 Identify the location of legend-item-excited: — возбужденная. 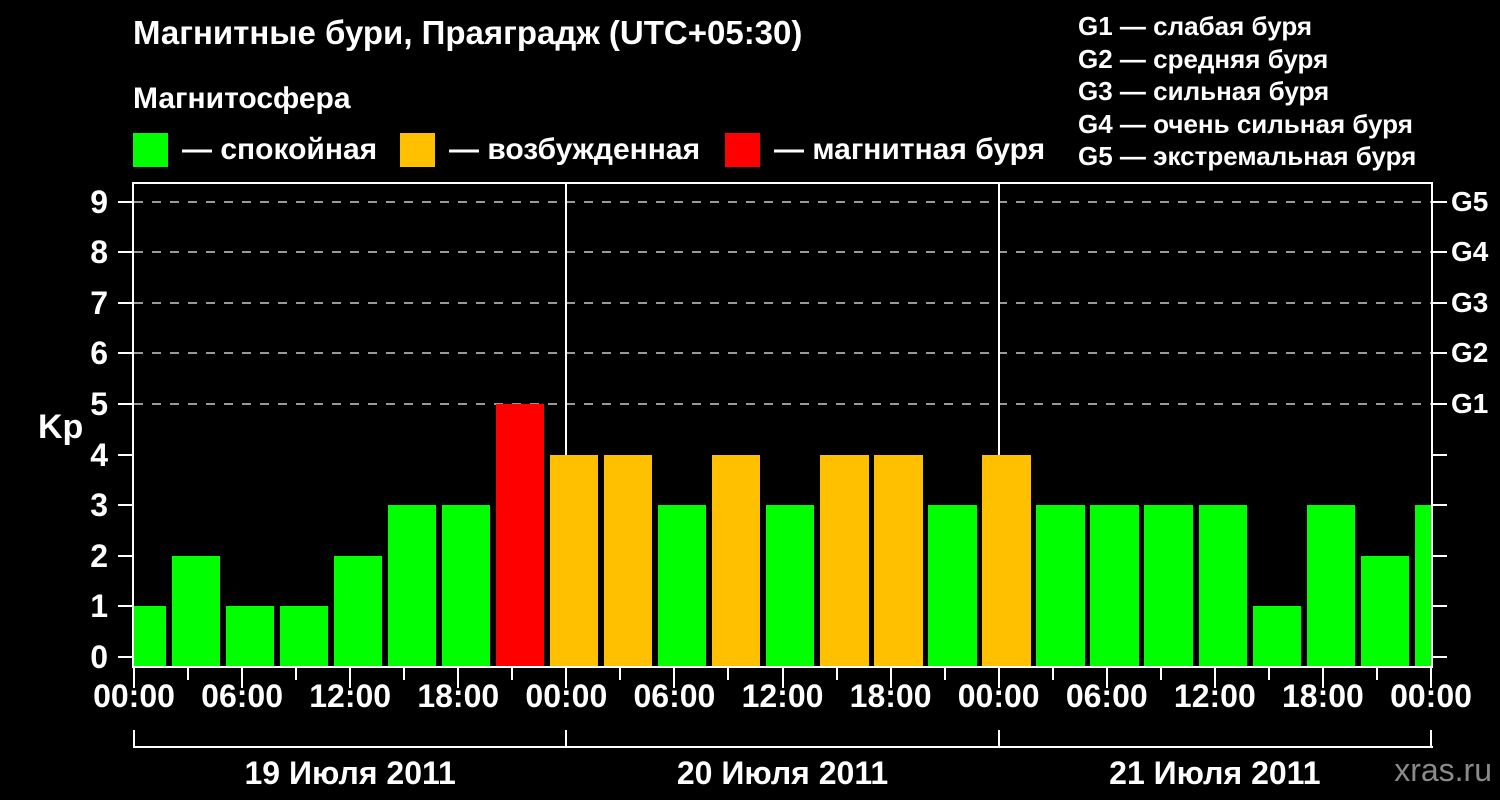
(550, 150).